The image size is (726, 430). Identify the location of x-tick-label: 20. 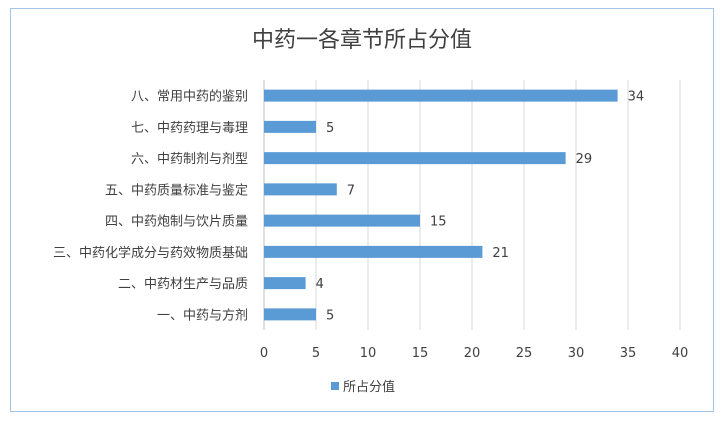
(472, 353).